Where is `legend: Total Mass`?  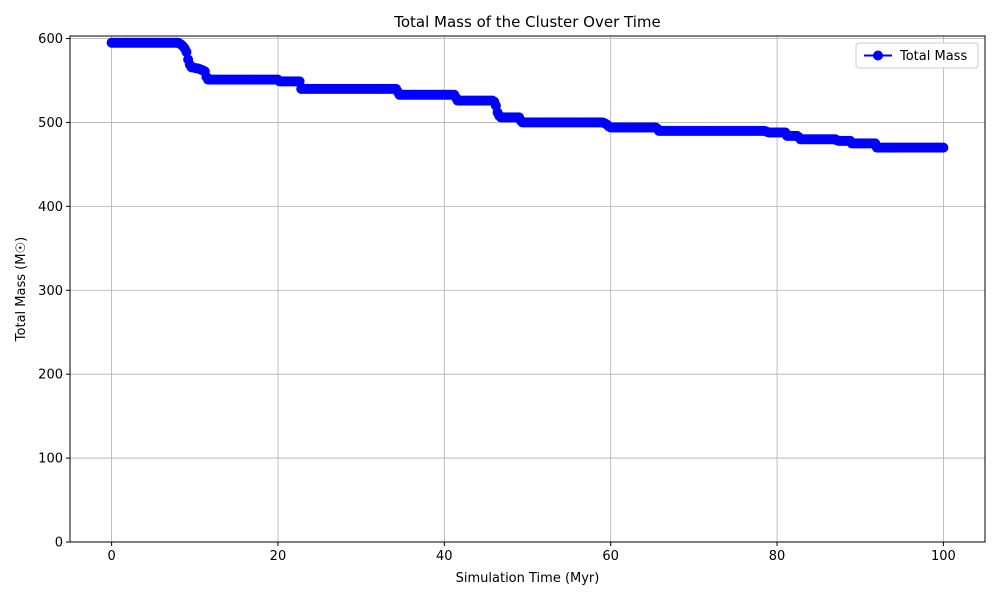
legend: Total Mass is located at coordinates (917, 55).